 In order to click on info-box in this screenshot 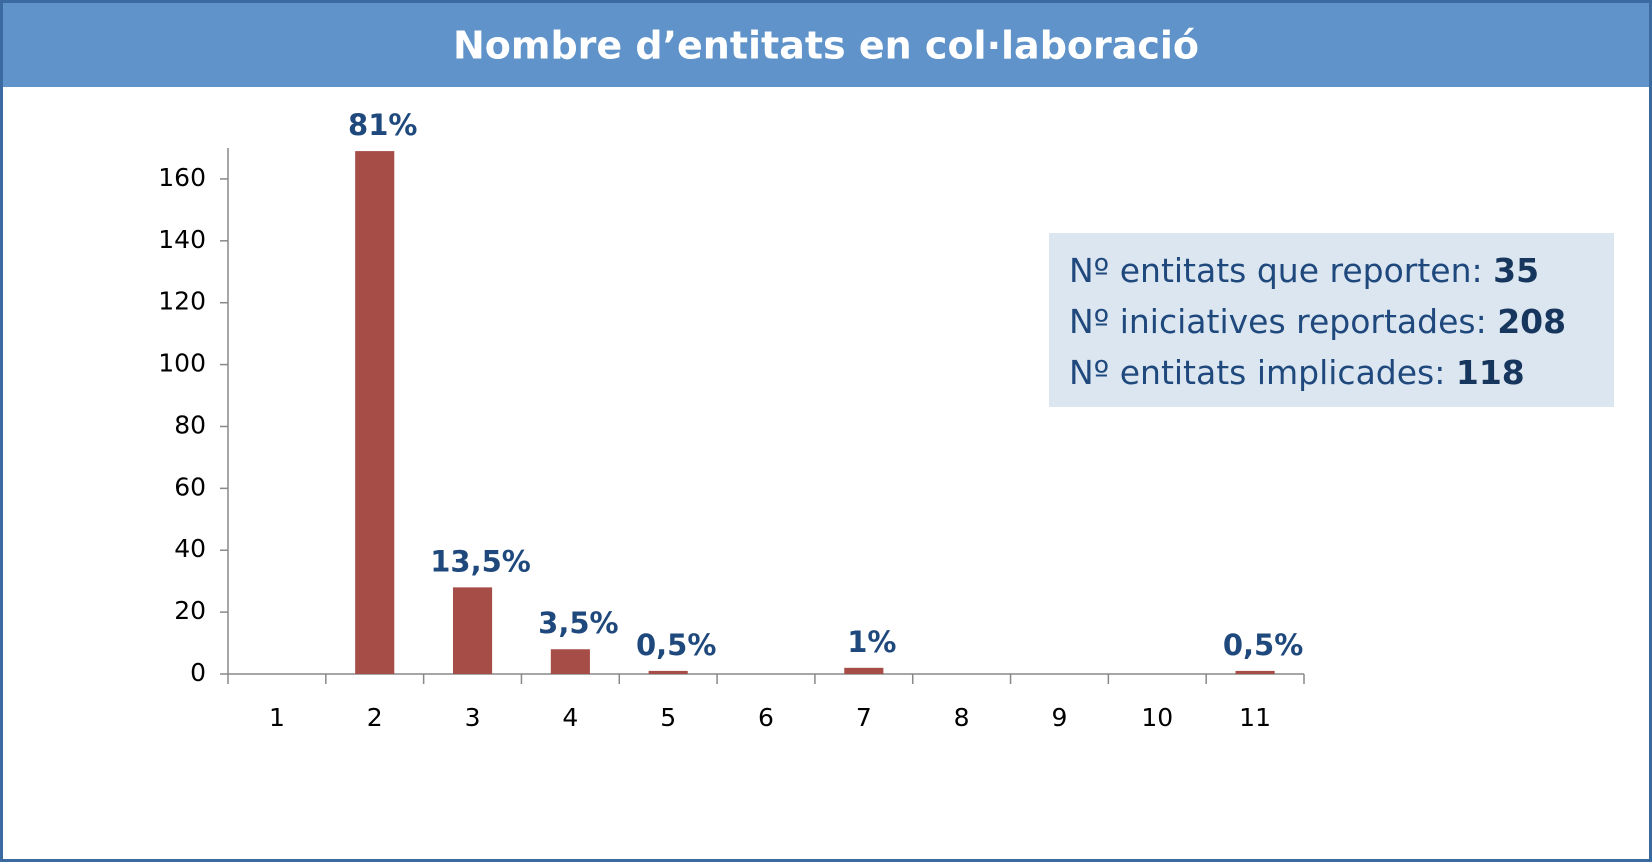, I will do `click(1331, 320)`.